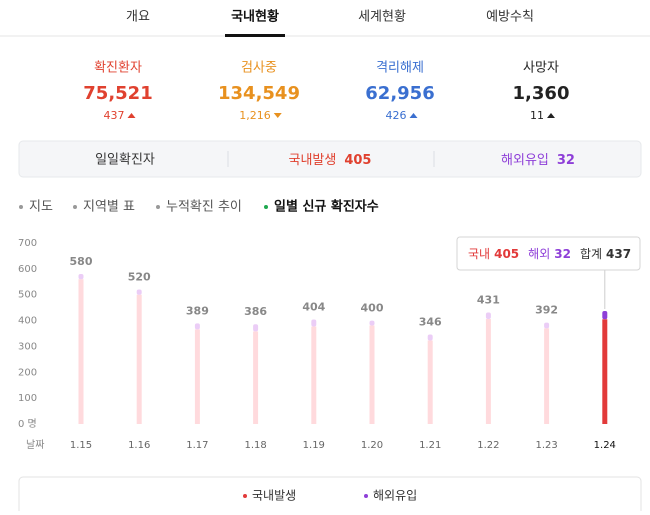 This screenshot has width=650, height=515. What do you see at coordinates (81, 261) in the screenshot?
I see `bar-total-label: 580` at bounding box center [81, 261].